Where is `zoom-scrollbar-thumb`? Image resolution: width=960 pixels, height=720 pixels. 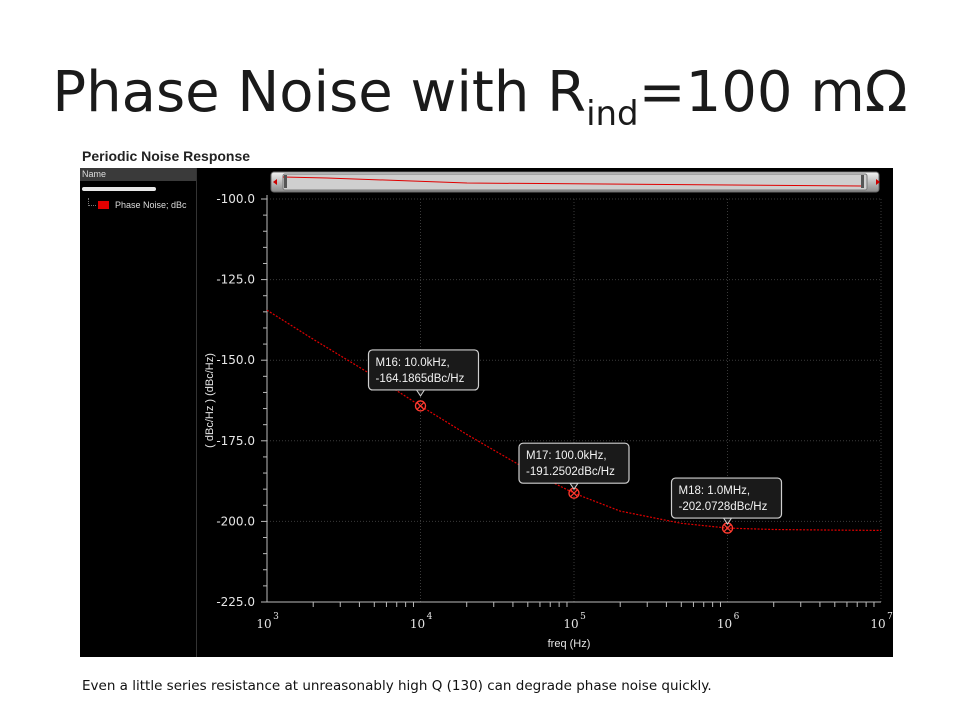 zoom-scrollbar-thumb is located at coordinates (575, 182).